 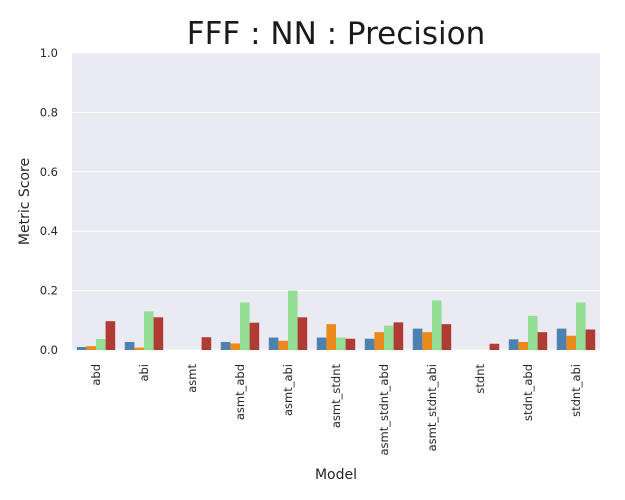 What do you see at coordinates (49, 291) in the screenshot?
I see `y-tick-label: 0.2` at bounding box center [49, 291].